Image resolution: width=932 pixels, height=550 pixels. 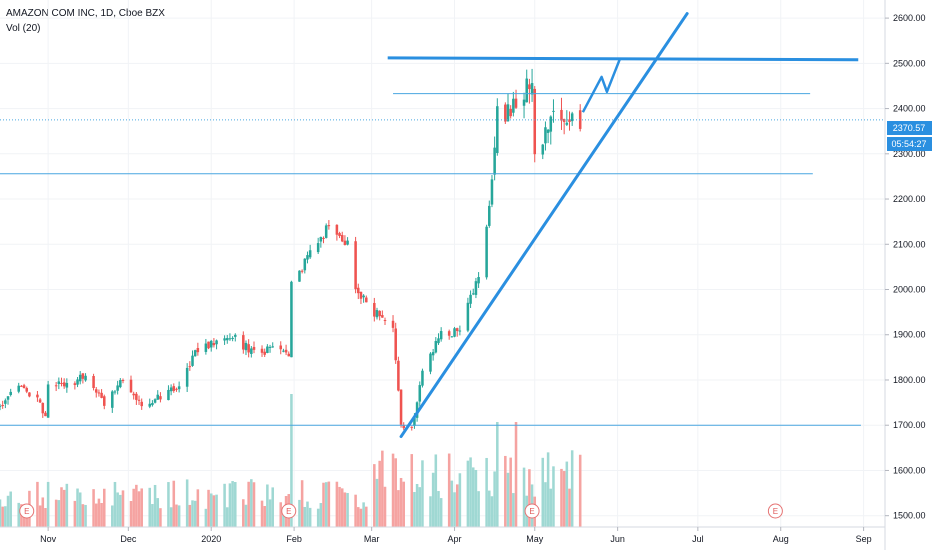 What do you see at coordinates (909, 516) in the screenshot?
I see `y-tick-label: 1500.00` at bounding box center [909, 516].